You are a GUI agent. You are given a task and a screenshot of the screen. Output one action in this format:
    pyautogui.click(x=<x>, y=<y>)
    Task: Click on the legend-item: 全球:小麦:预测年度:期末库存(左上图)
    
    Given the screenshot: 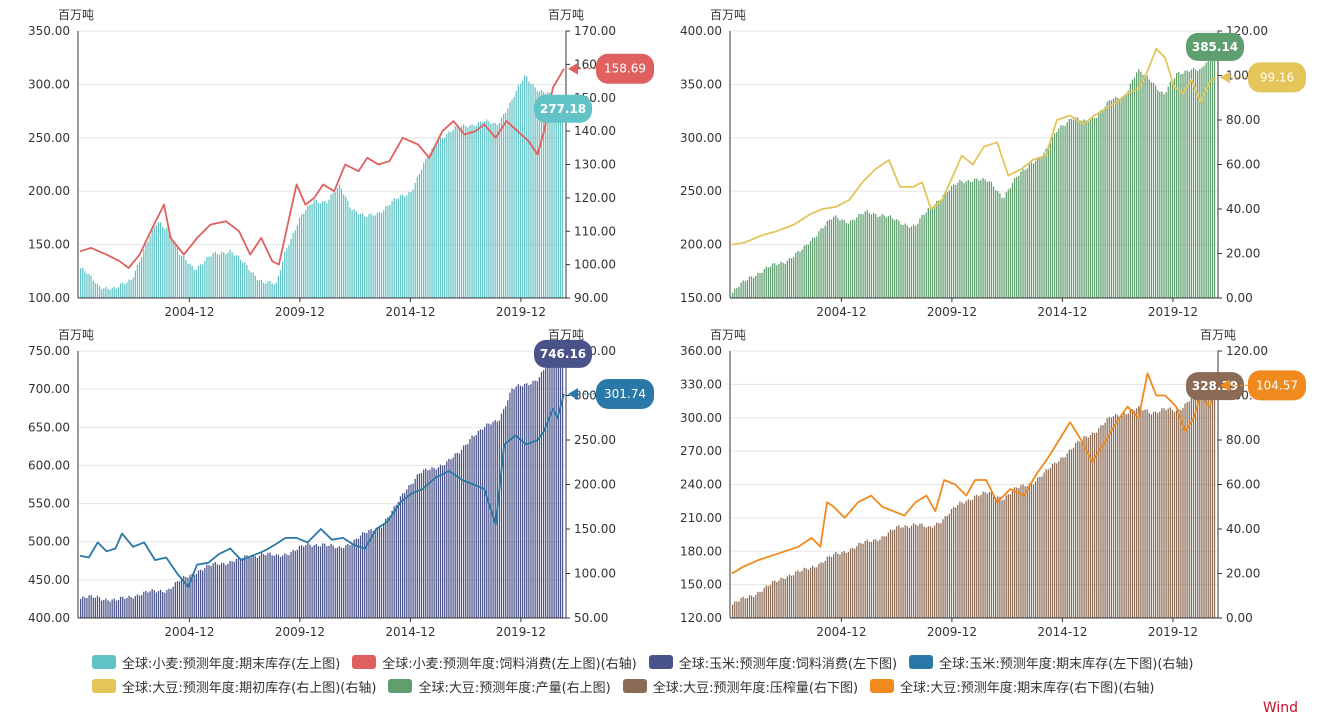 What is the action you would take?
    pyautogui.click(x=216, y=662)
    